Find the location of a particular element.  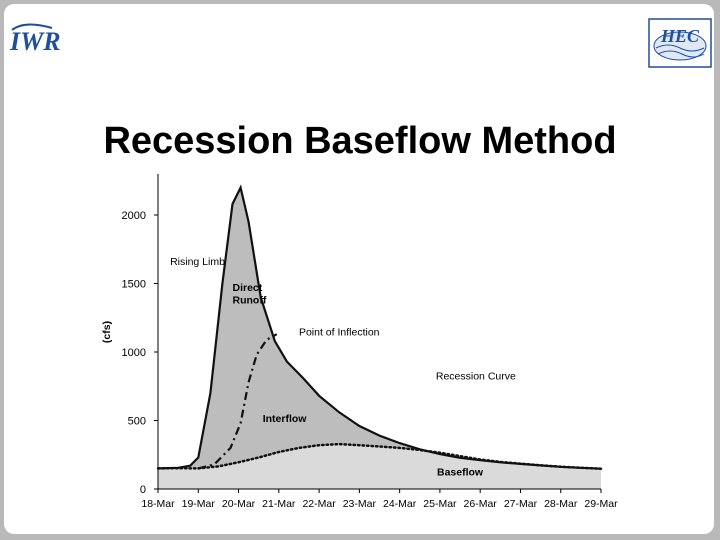

hec-logo-waves is located at coordinates (680, 51).